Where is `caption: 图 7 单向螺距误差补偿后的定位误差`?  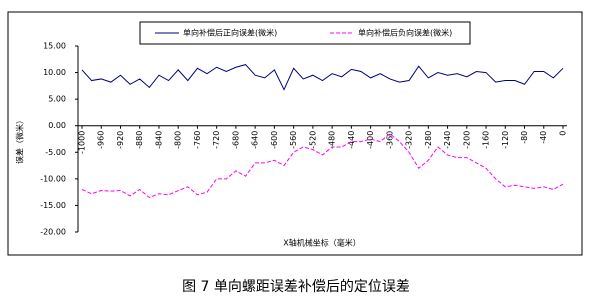 caption: 图 7 单向螺距误差补偿后的定位误差 is located at coordinates (296, 287).